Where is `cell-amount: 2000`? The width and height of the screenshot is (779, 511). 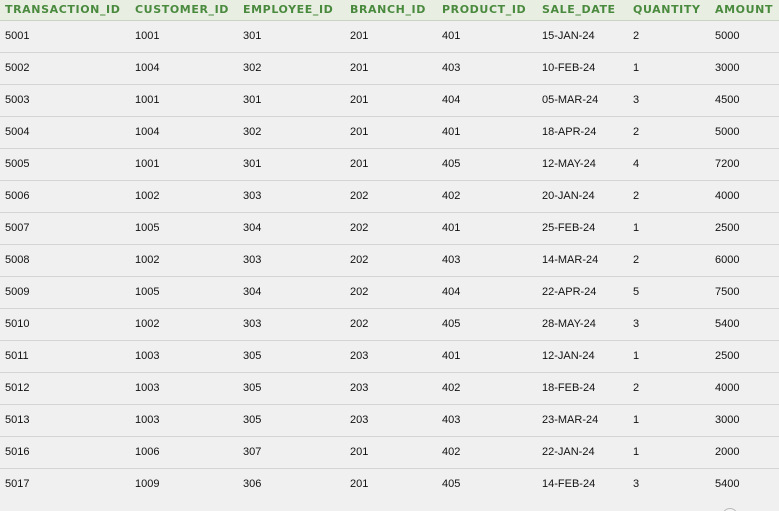 cell-amount: 2000 is located at coordinates (727, 452).